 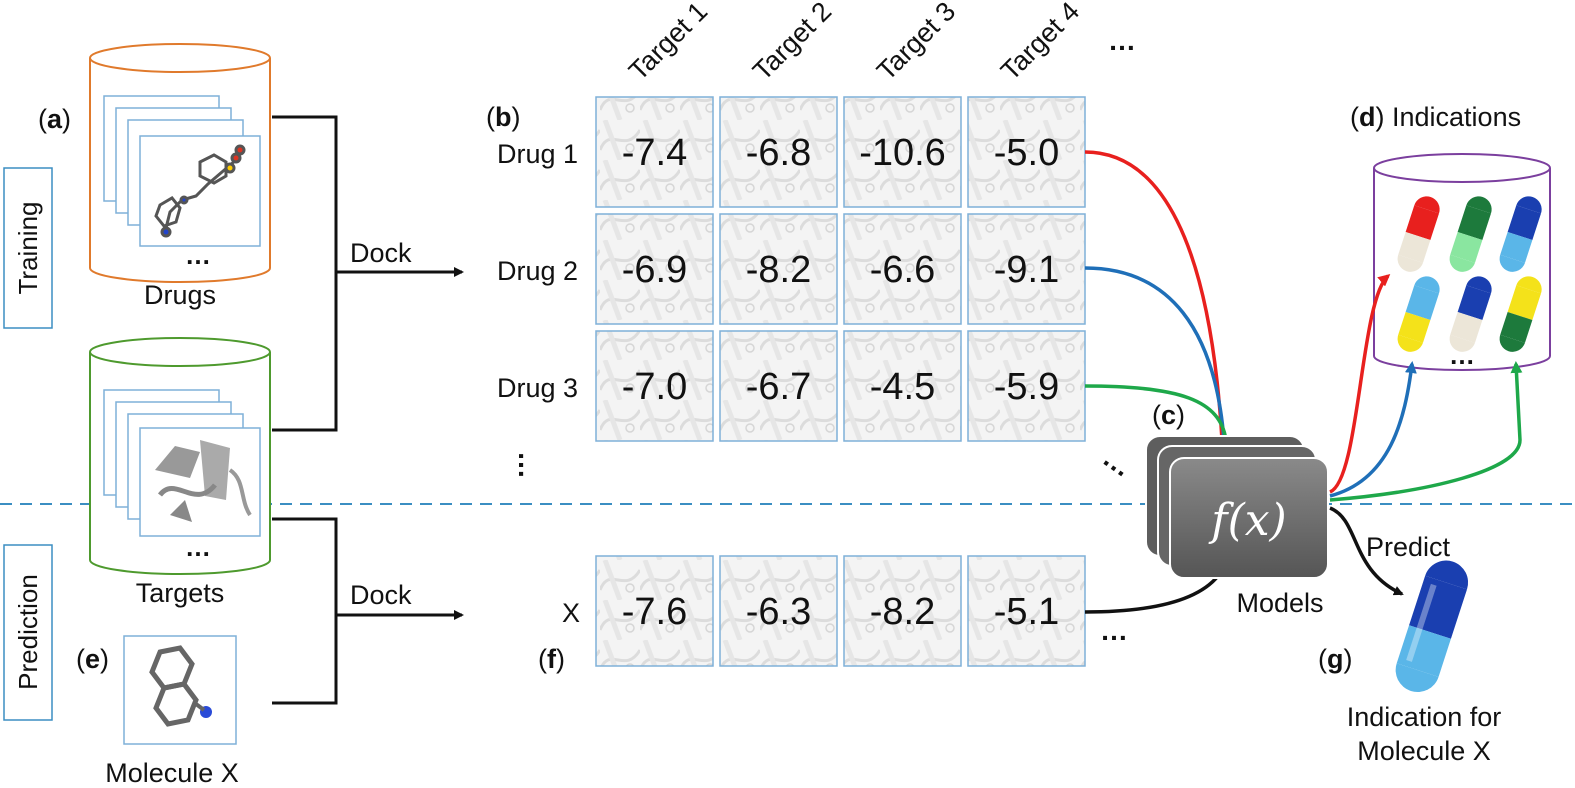 What do you see at coordinates (537, 271) in the screenshot?
I see `drug-row-label-2: Drug 2` at bounding box center [537, 271].